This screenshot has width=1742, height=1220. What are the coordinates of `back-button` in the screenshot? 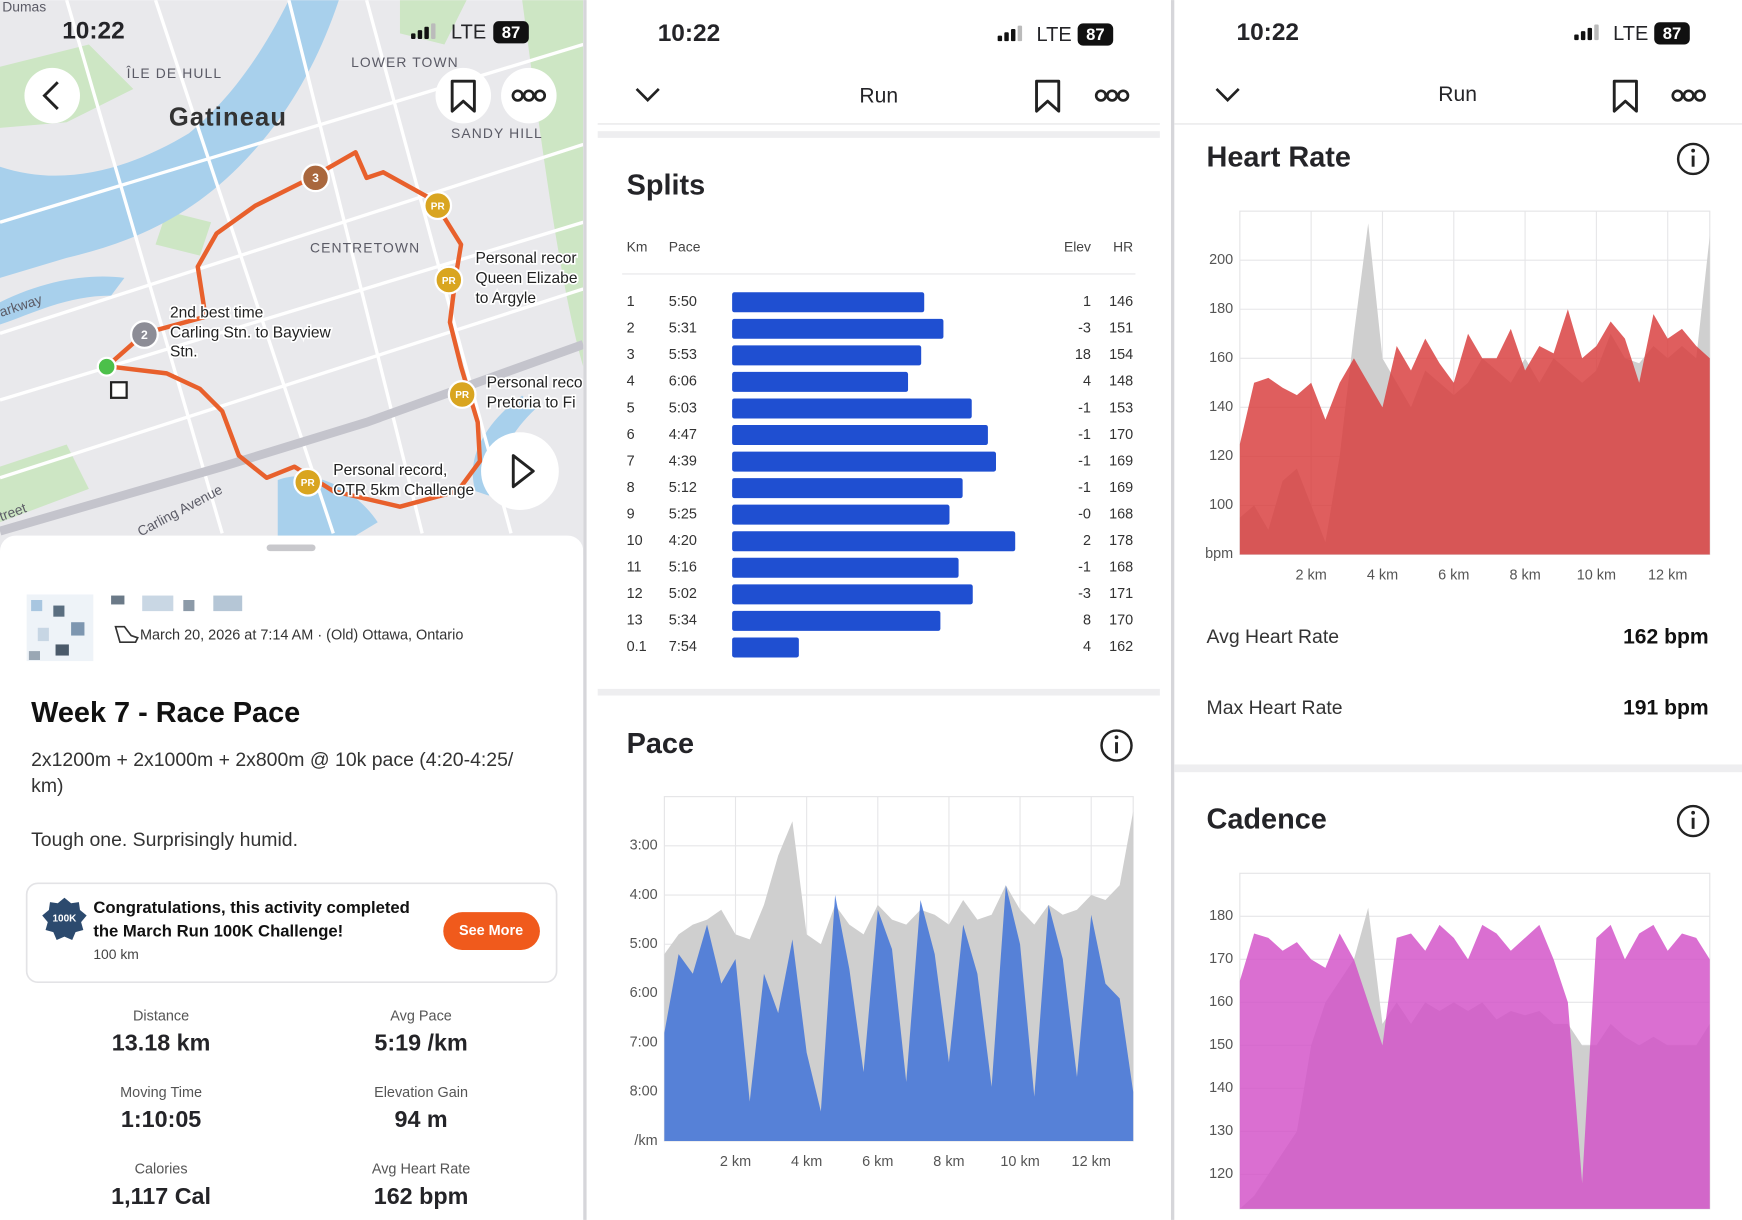 It's located at (52, 95).